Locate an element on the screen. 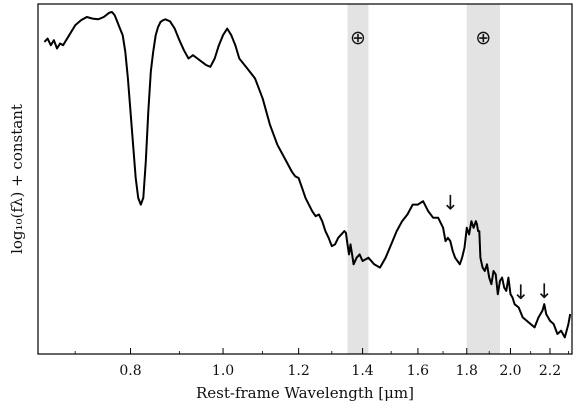  x-tick-label-2: 1.2 is located at coordinates (299, 371).